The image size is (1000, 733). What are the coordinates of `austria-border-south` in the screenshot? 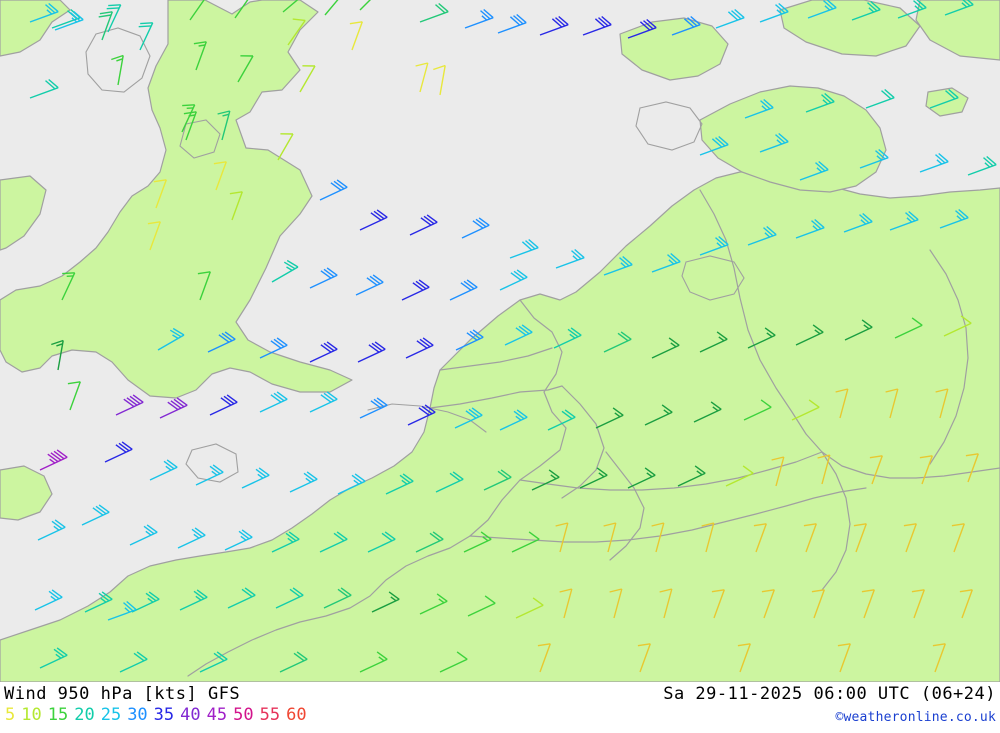 It's located at (836, 521).